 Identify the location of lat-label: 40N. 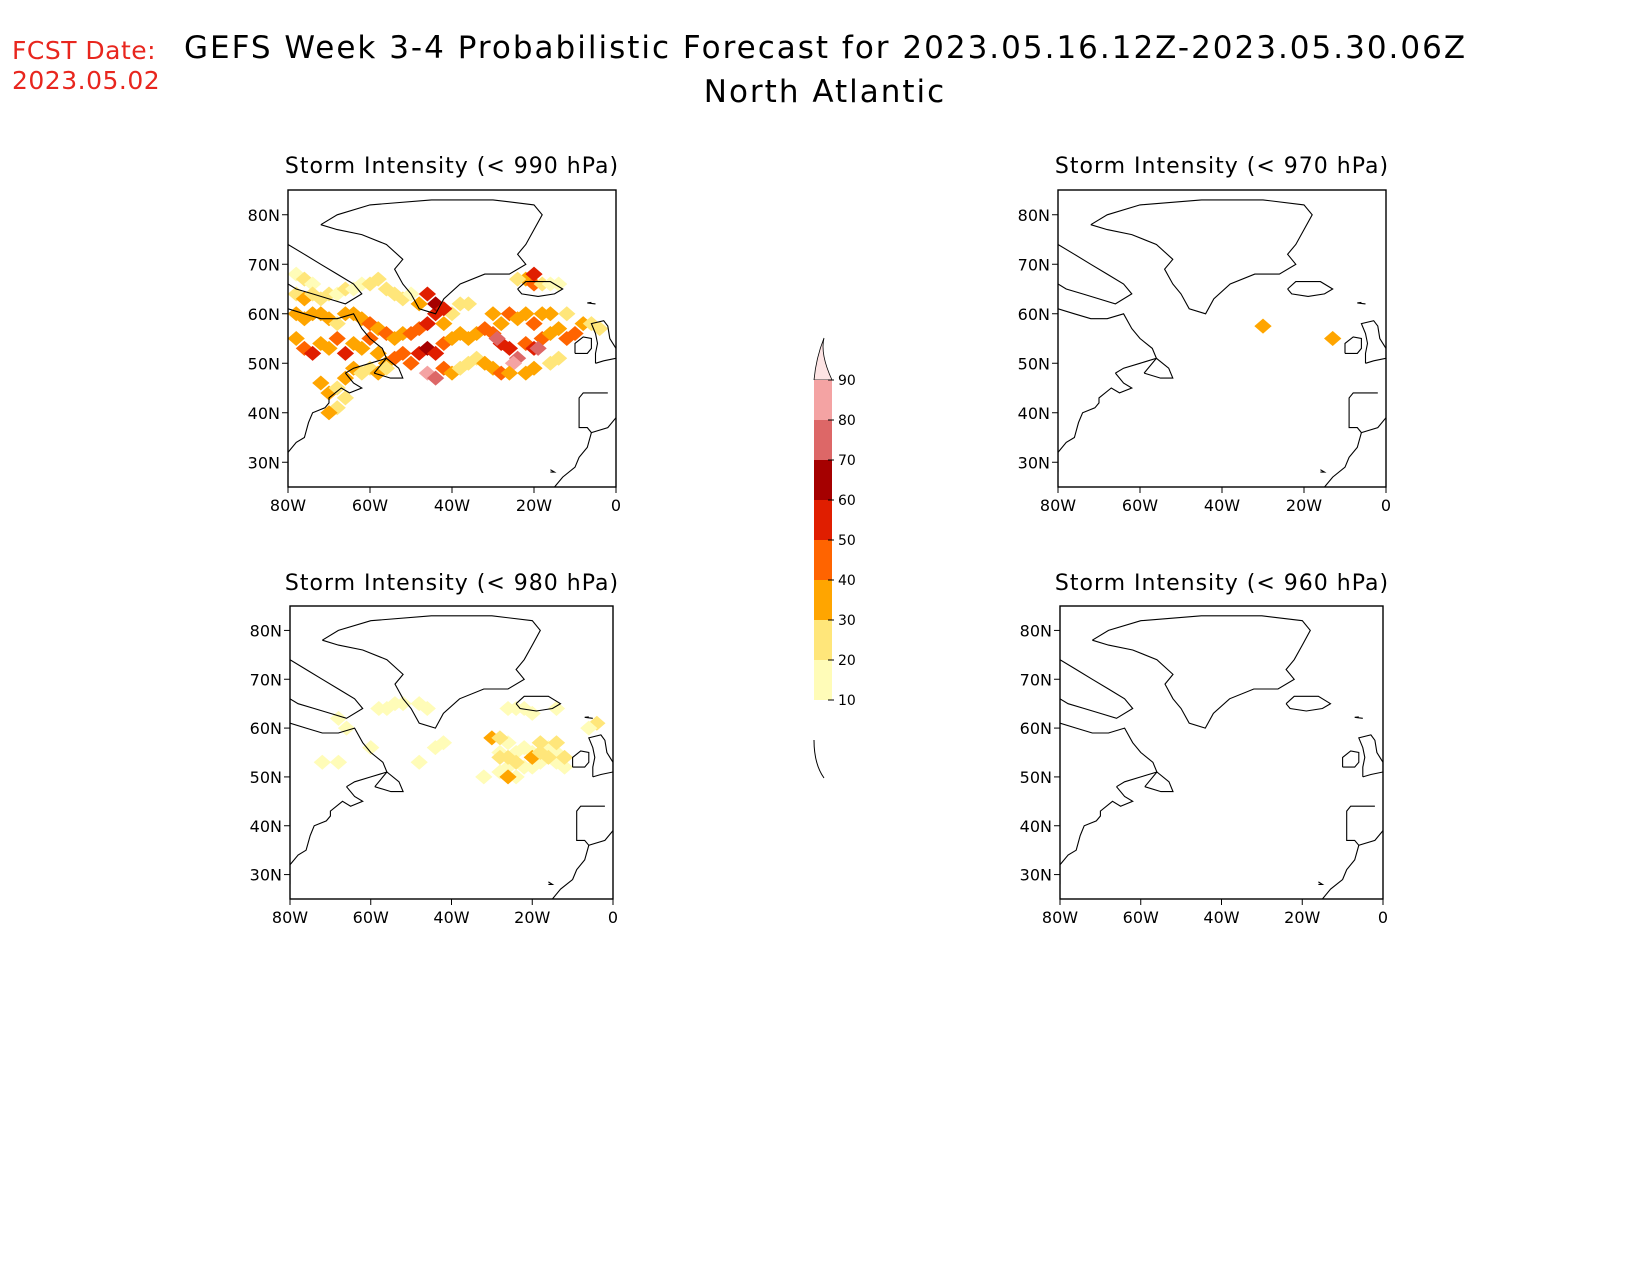
(266, 826).